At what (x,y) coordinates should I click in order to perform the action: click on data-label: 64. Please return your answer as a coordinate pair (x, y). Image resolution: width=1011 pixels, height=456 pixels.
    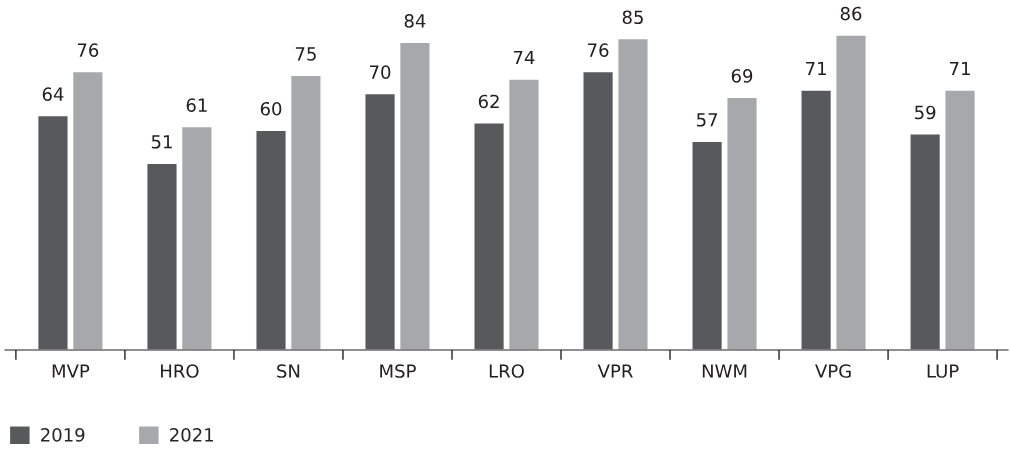
    Looking at the image, I should click on (53, 94).